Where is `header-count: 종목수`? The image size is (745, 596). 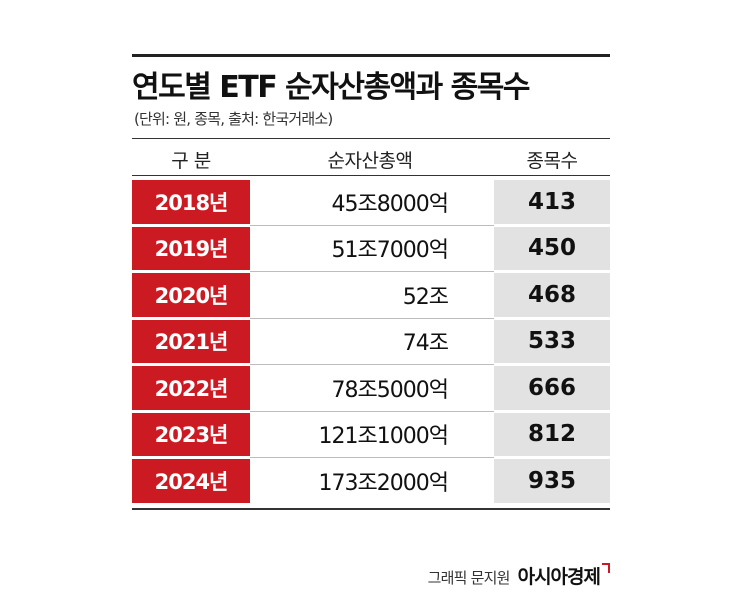 header-count: 종목수 is located at coordinates (552, 161).